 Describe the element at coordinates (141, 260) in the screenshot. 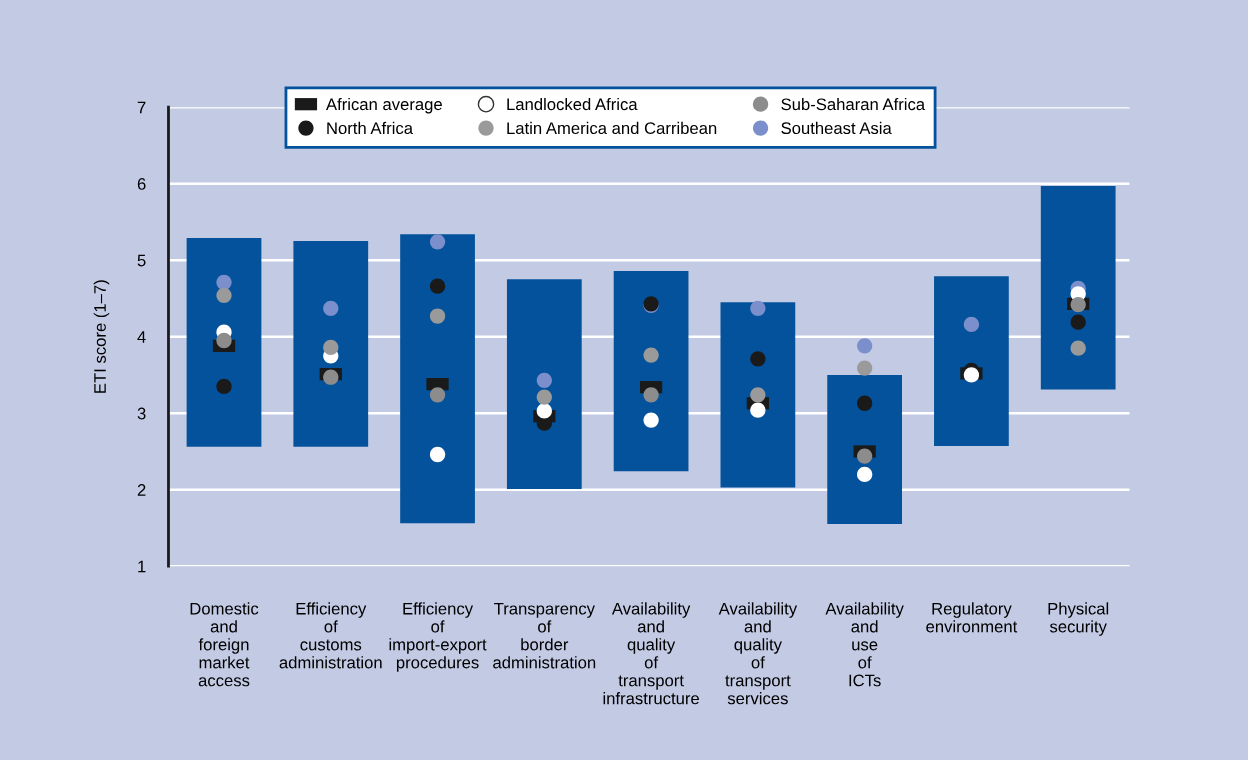

I see `y-tick-label: 5` at that location.